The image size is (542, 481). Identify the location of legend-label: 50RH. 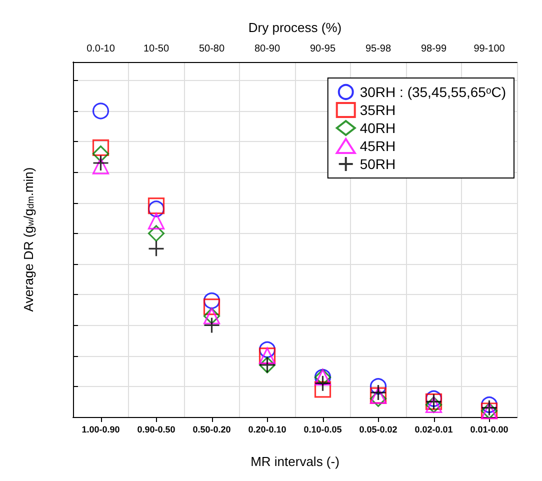
(378, 164).